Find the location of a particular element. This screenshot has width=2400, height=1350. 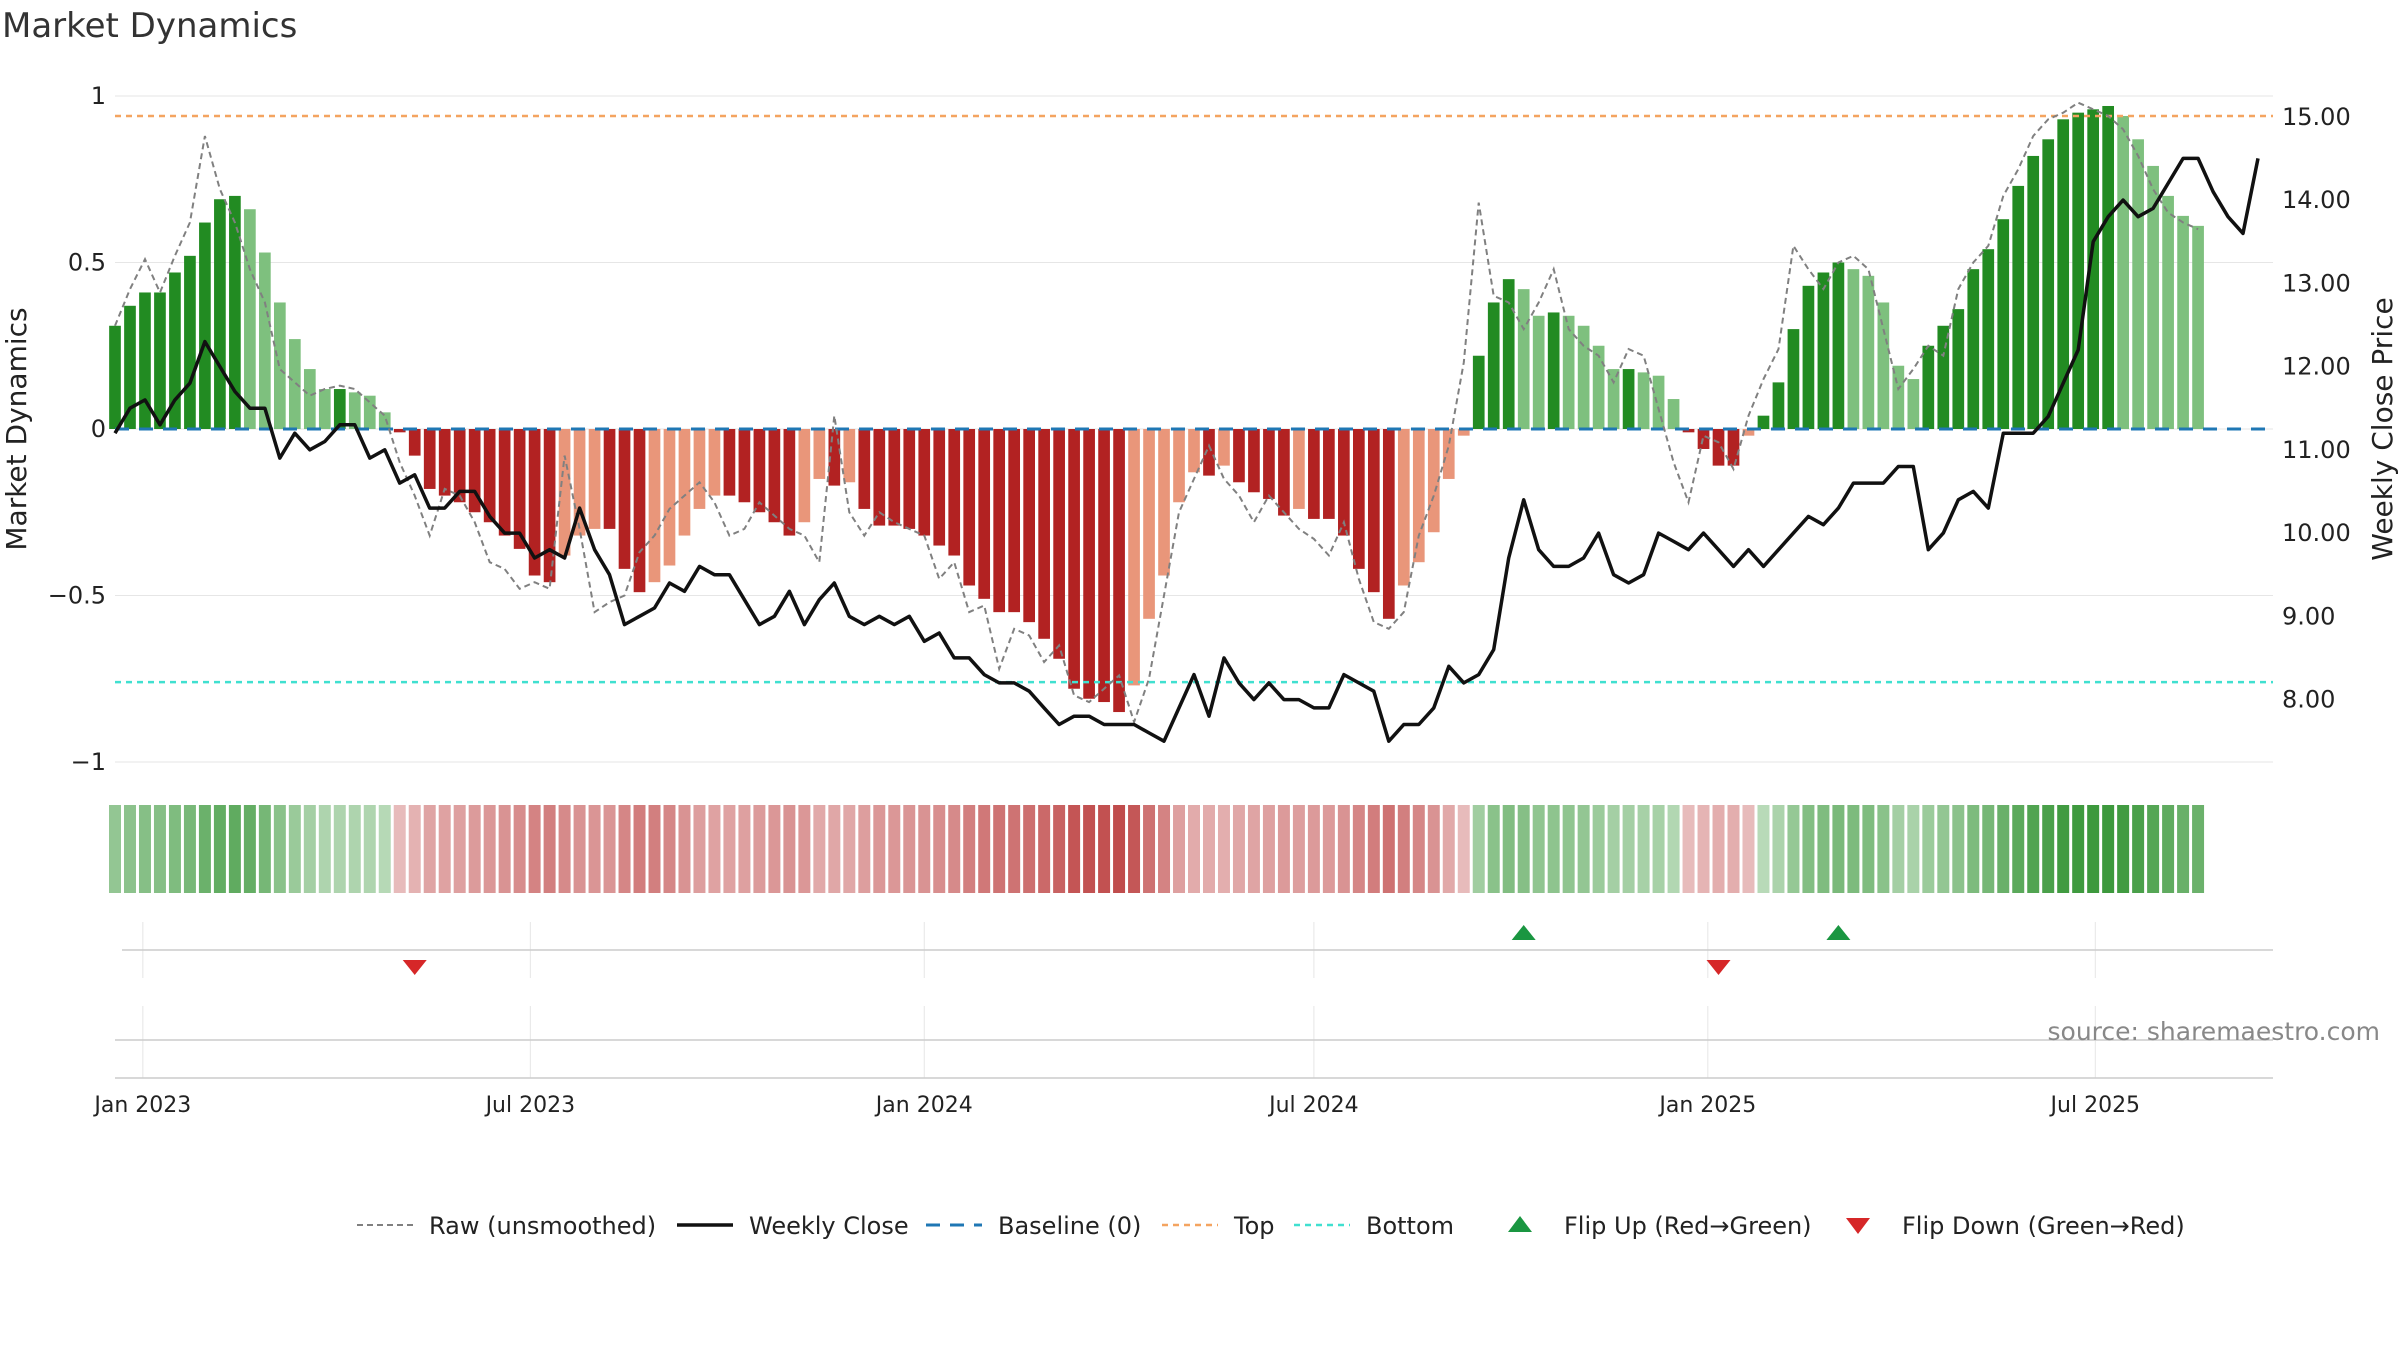

flip-up-marker is located at coordinates (1838, 932).